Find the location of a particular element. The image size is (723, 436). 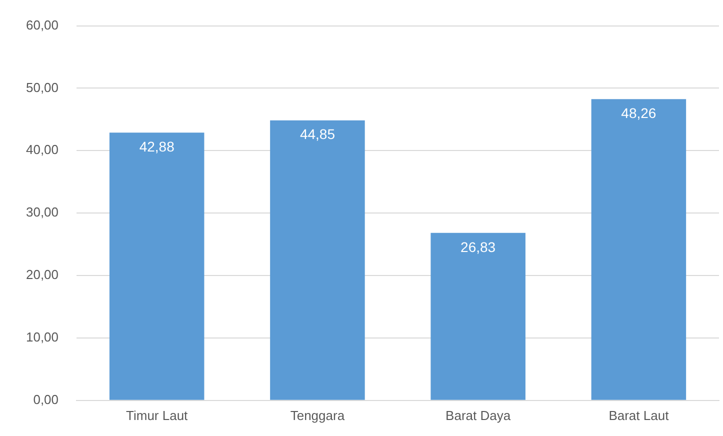

data-label: 26,83 is located at coordinates (478, 246).